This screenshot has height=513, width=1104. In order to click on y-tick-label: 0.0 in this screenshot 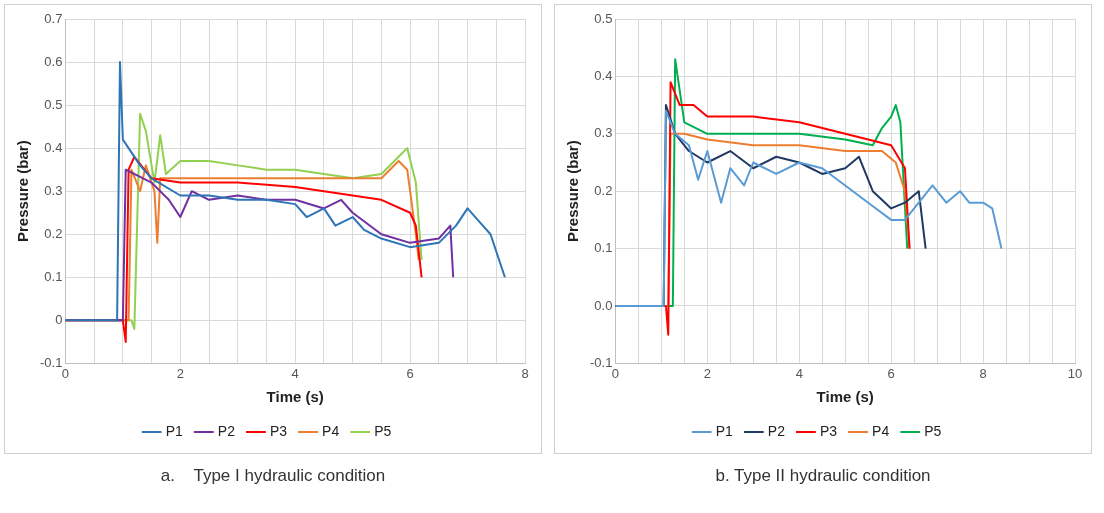, I will do `click(603, 305)`.